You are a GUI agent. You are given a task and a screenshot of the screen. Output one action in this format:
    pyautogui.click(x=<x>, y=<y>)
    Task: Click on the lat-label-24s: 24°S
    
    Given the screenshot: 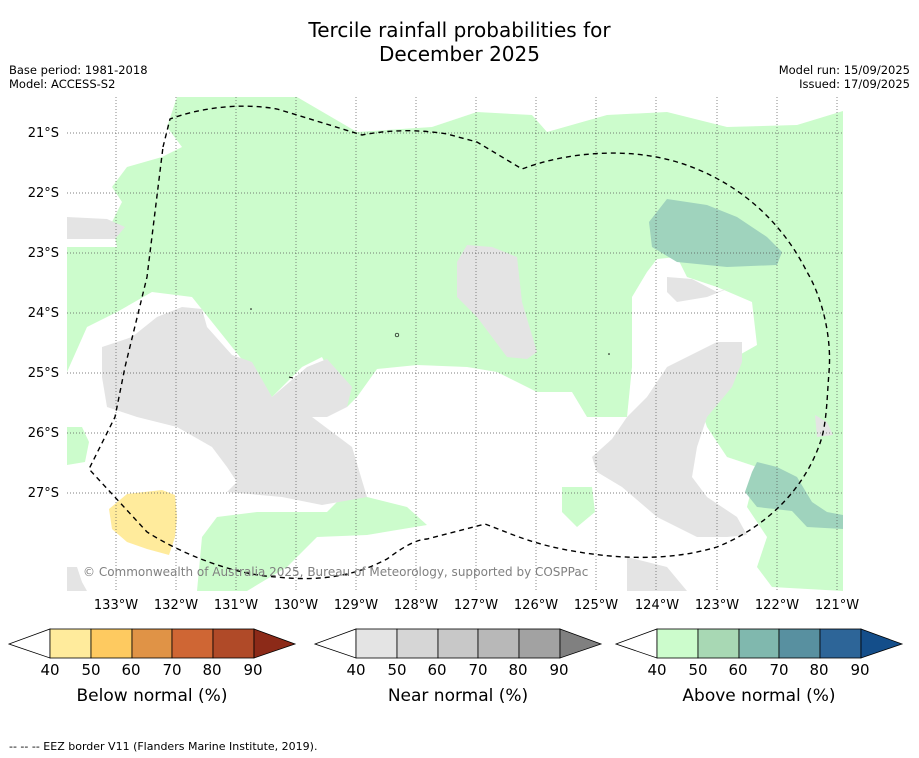 What is the action you would take?
    pyautogui.click(x=43, y=313)
    